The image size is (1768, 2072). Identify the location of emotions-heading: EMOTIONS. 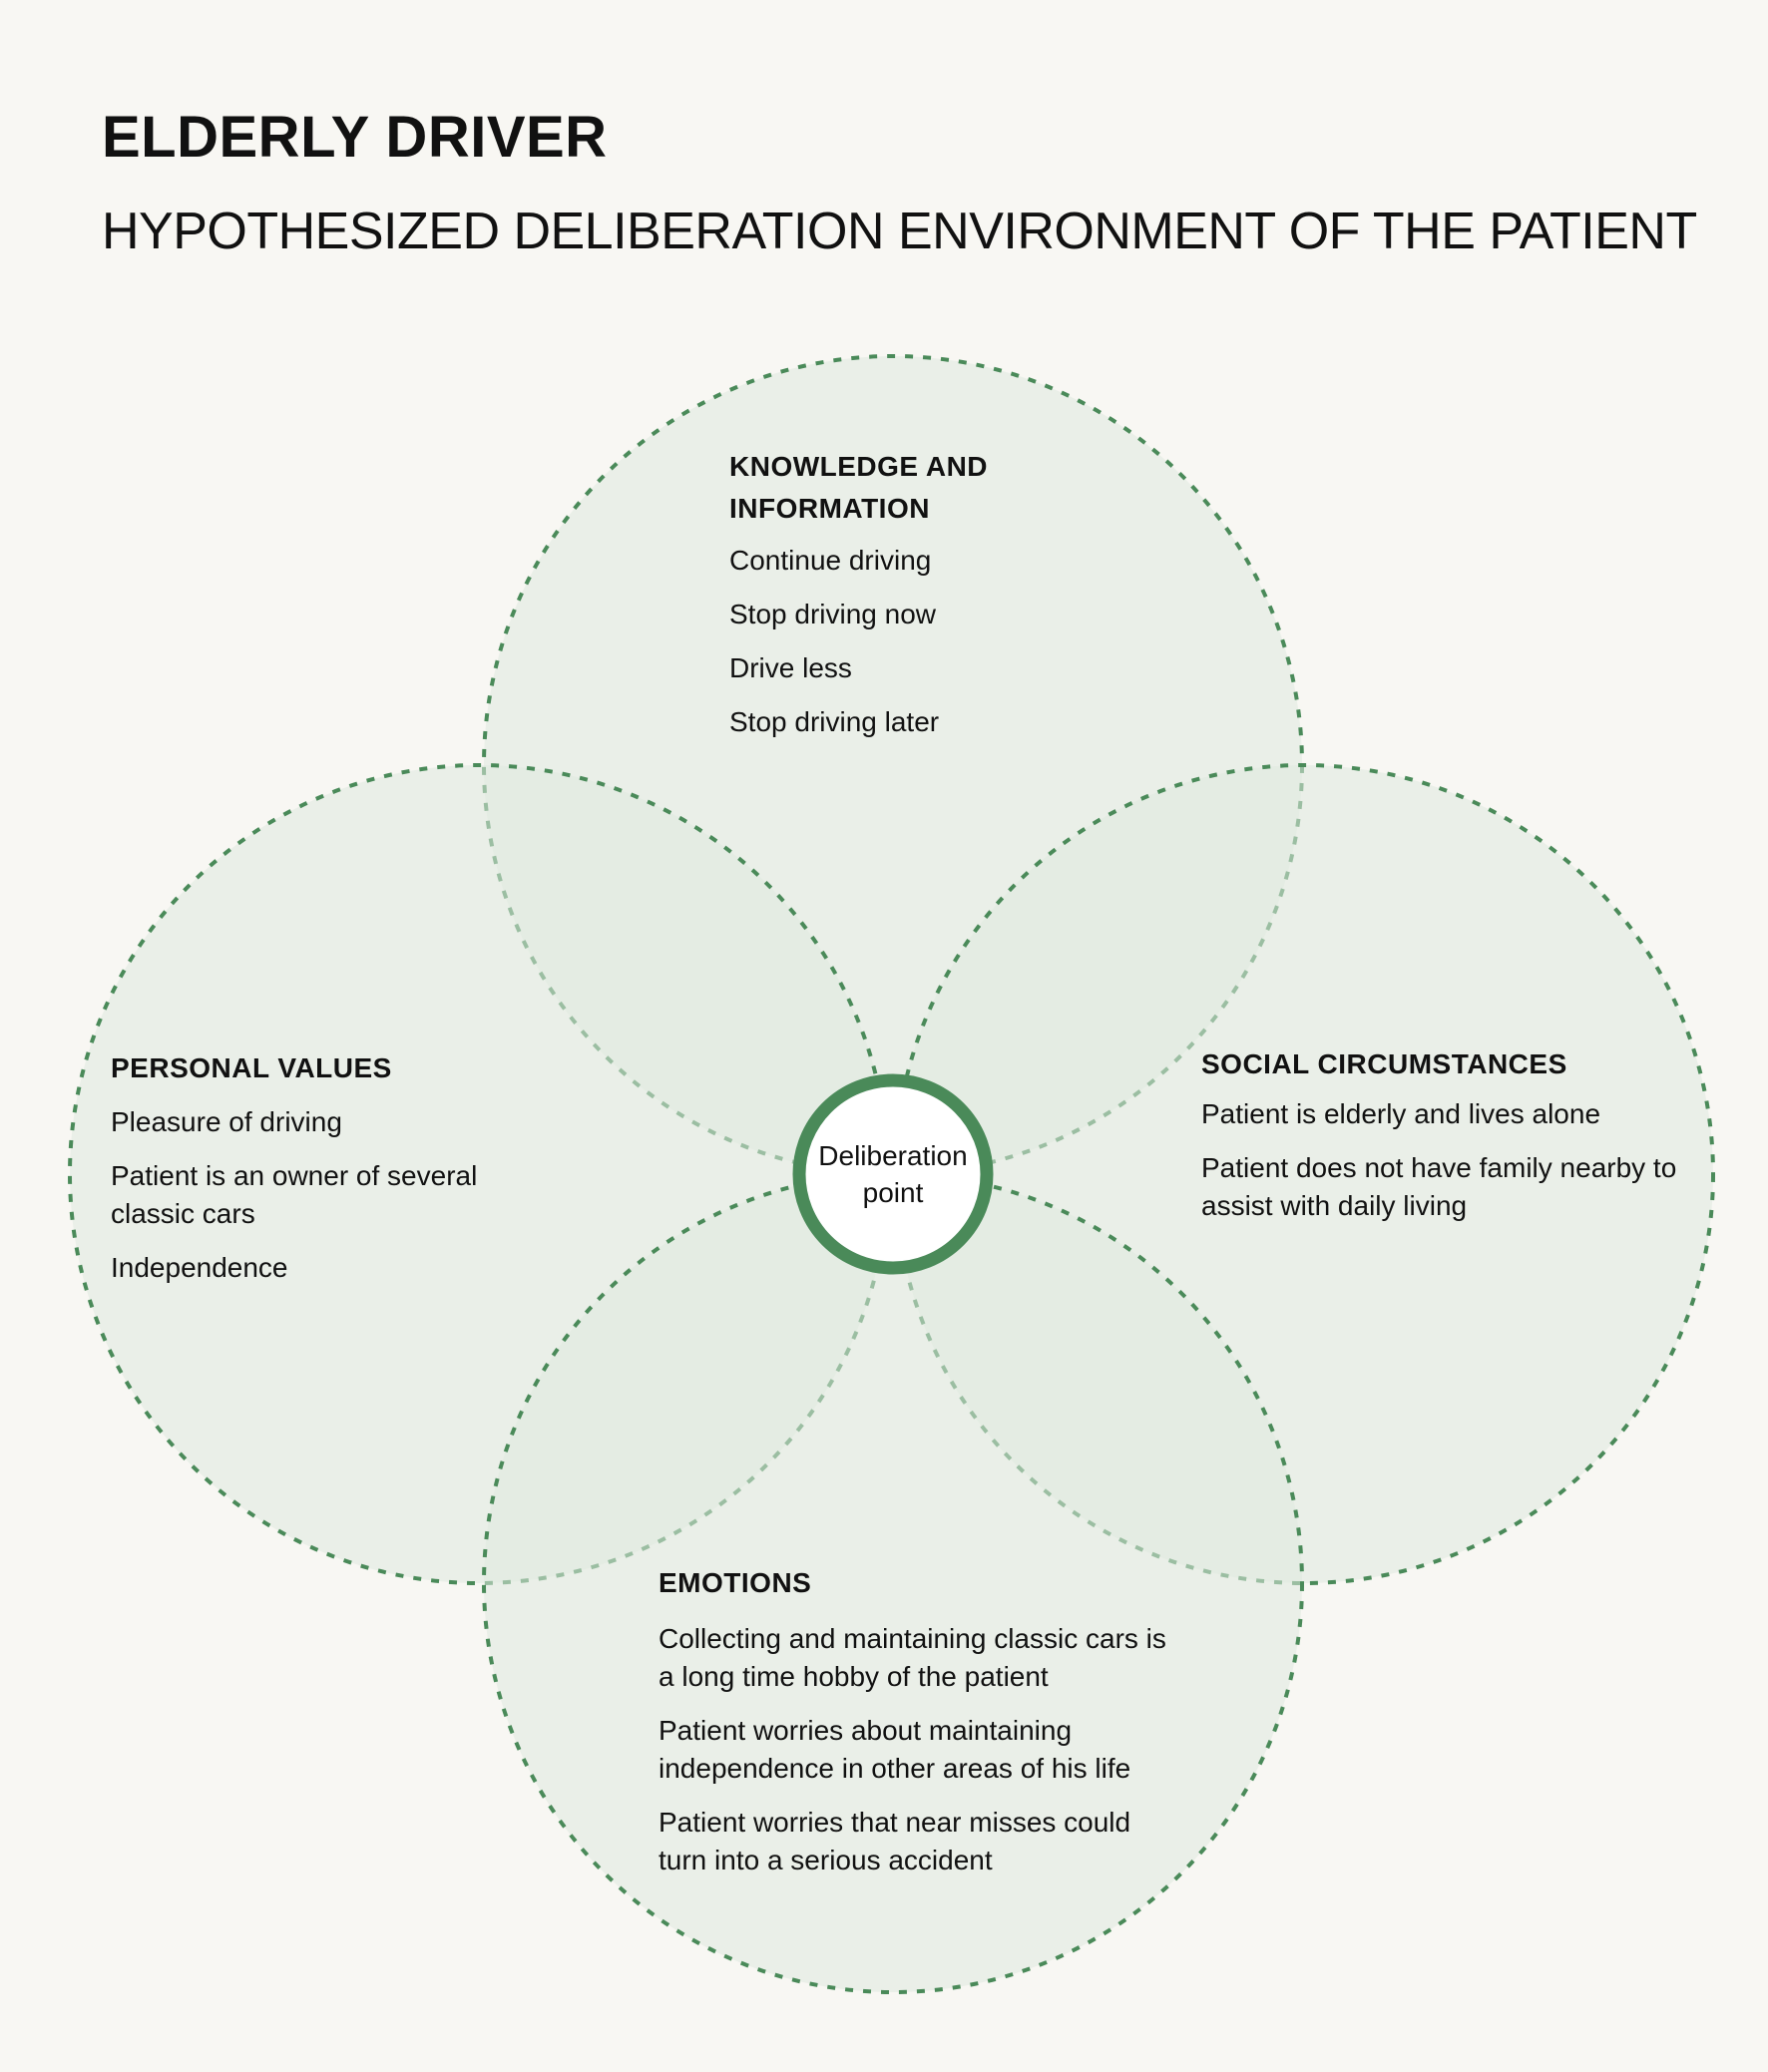
(735, 1582).